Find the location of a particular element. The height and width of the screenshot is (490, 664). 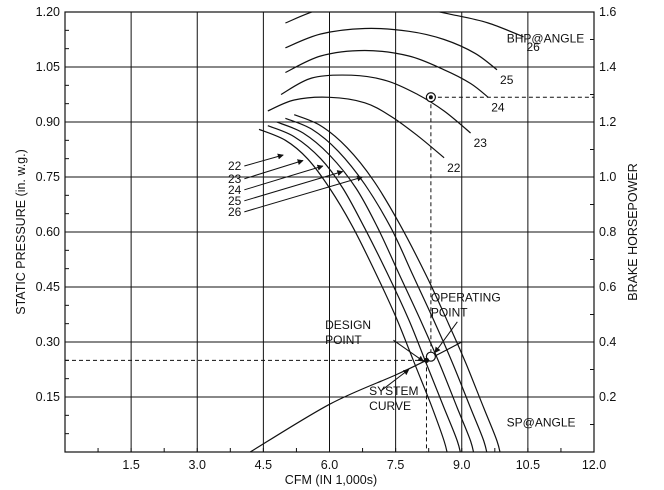

x-tick-label: 3.0 is located at coordinates (197, 465).